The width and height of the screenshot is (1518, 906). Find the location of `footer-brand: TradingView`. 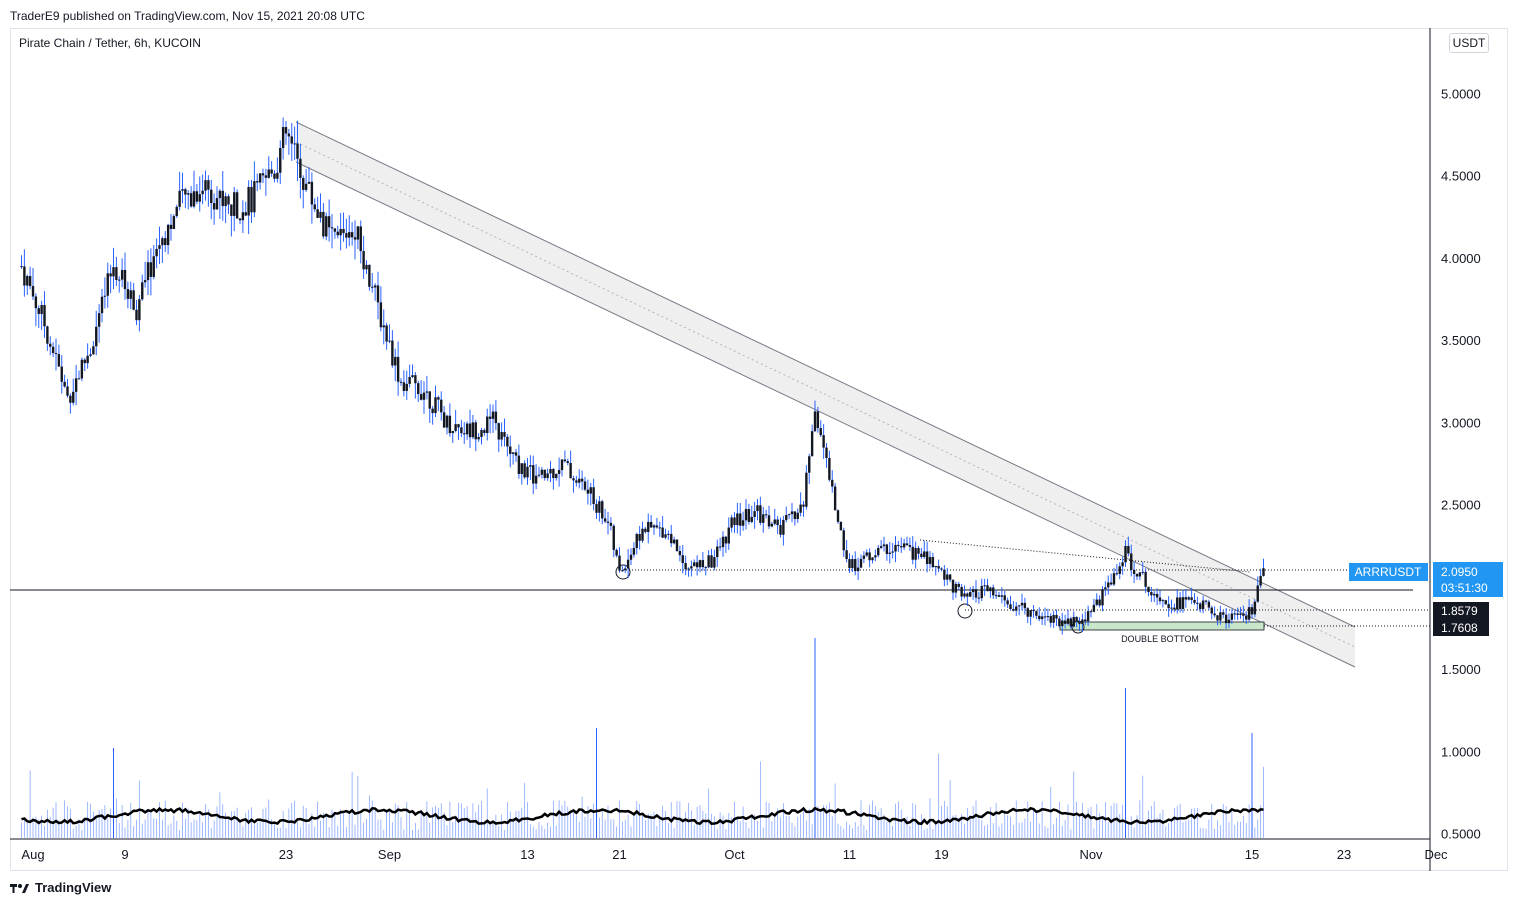

footer-brand: TradingView is located at coordinates (60, 887).